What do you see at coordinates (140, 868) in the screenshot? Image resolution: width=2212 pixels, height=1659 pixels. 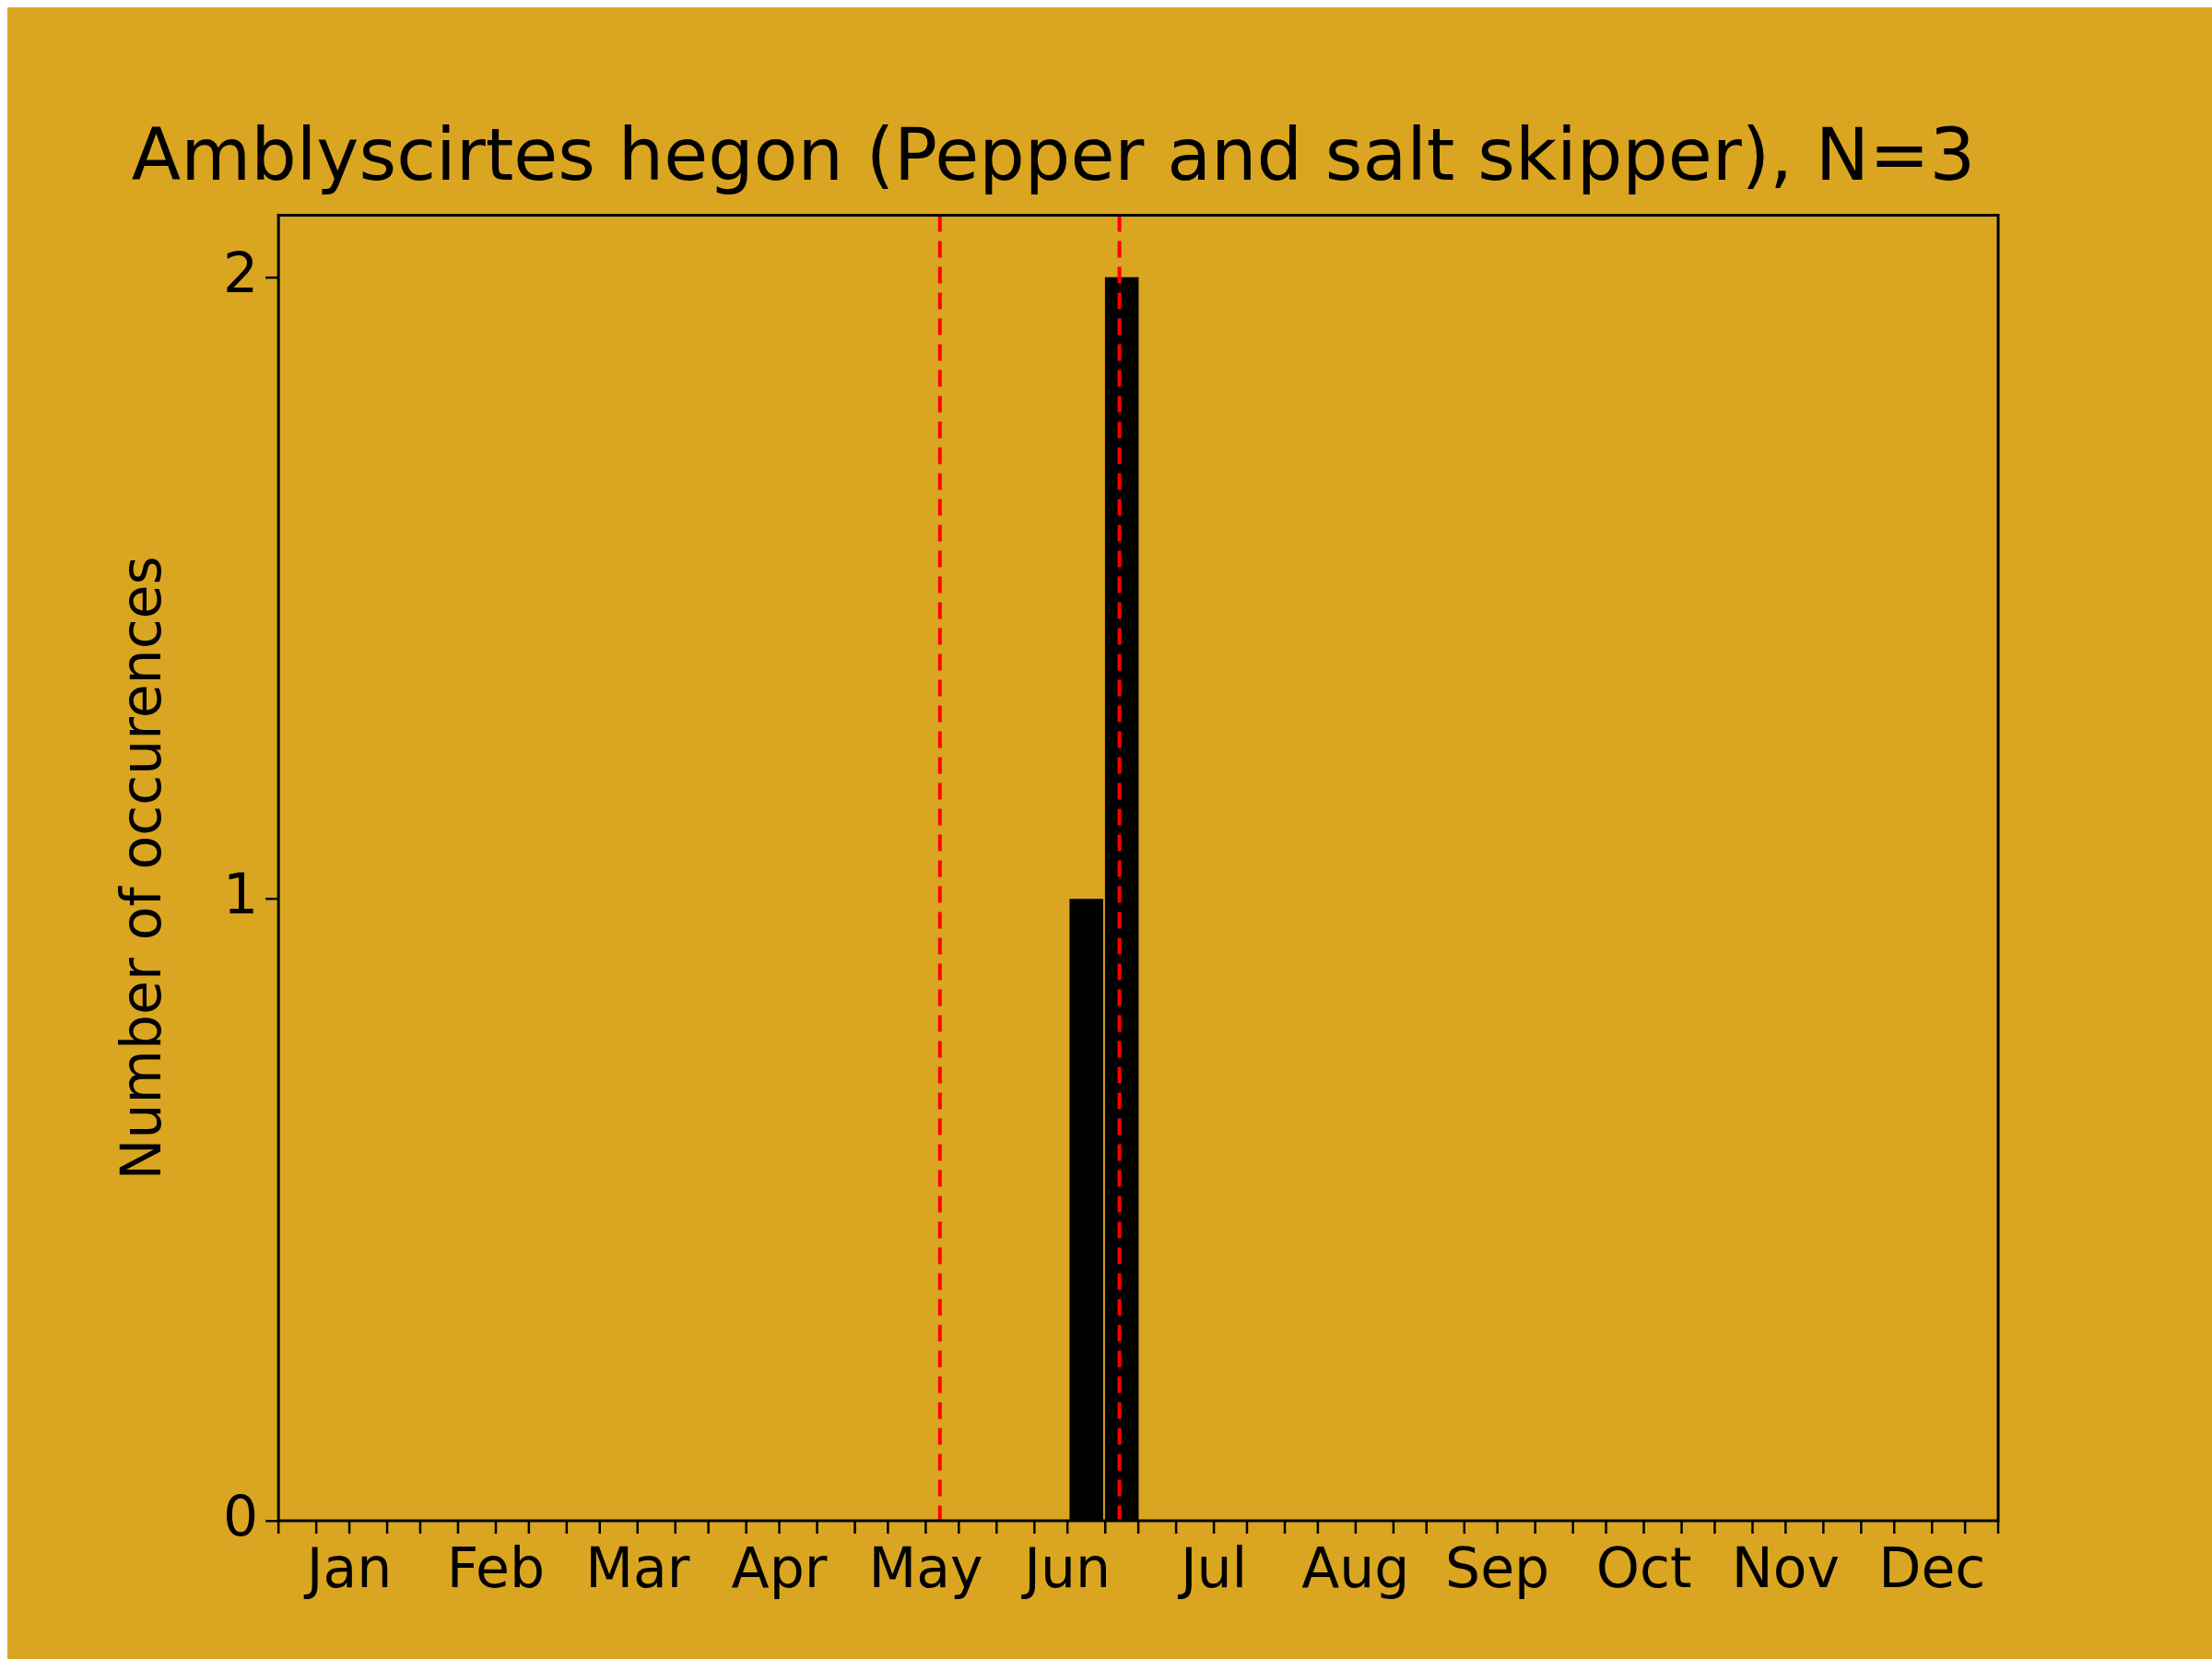 I see `y-axis-title: Number of occurences` at bounding box center [140, 868].